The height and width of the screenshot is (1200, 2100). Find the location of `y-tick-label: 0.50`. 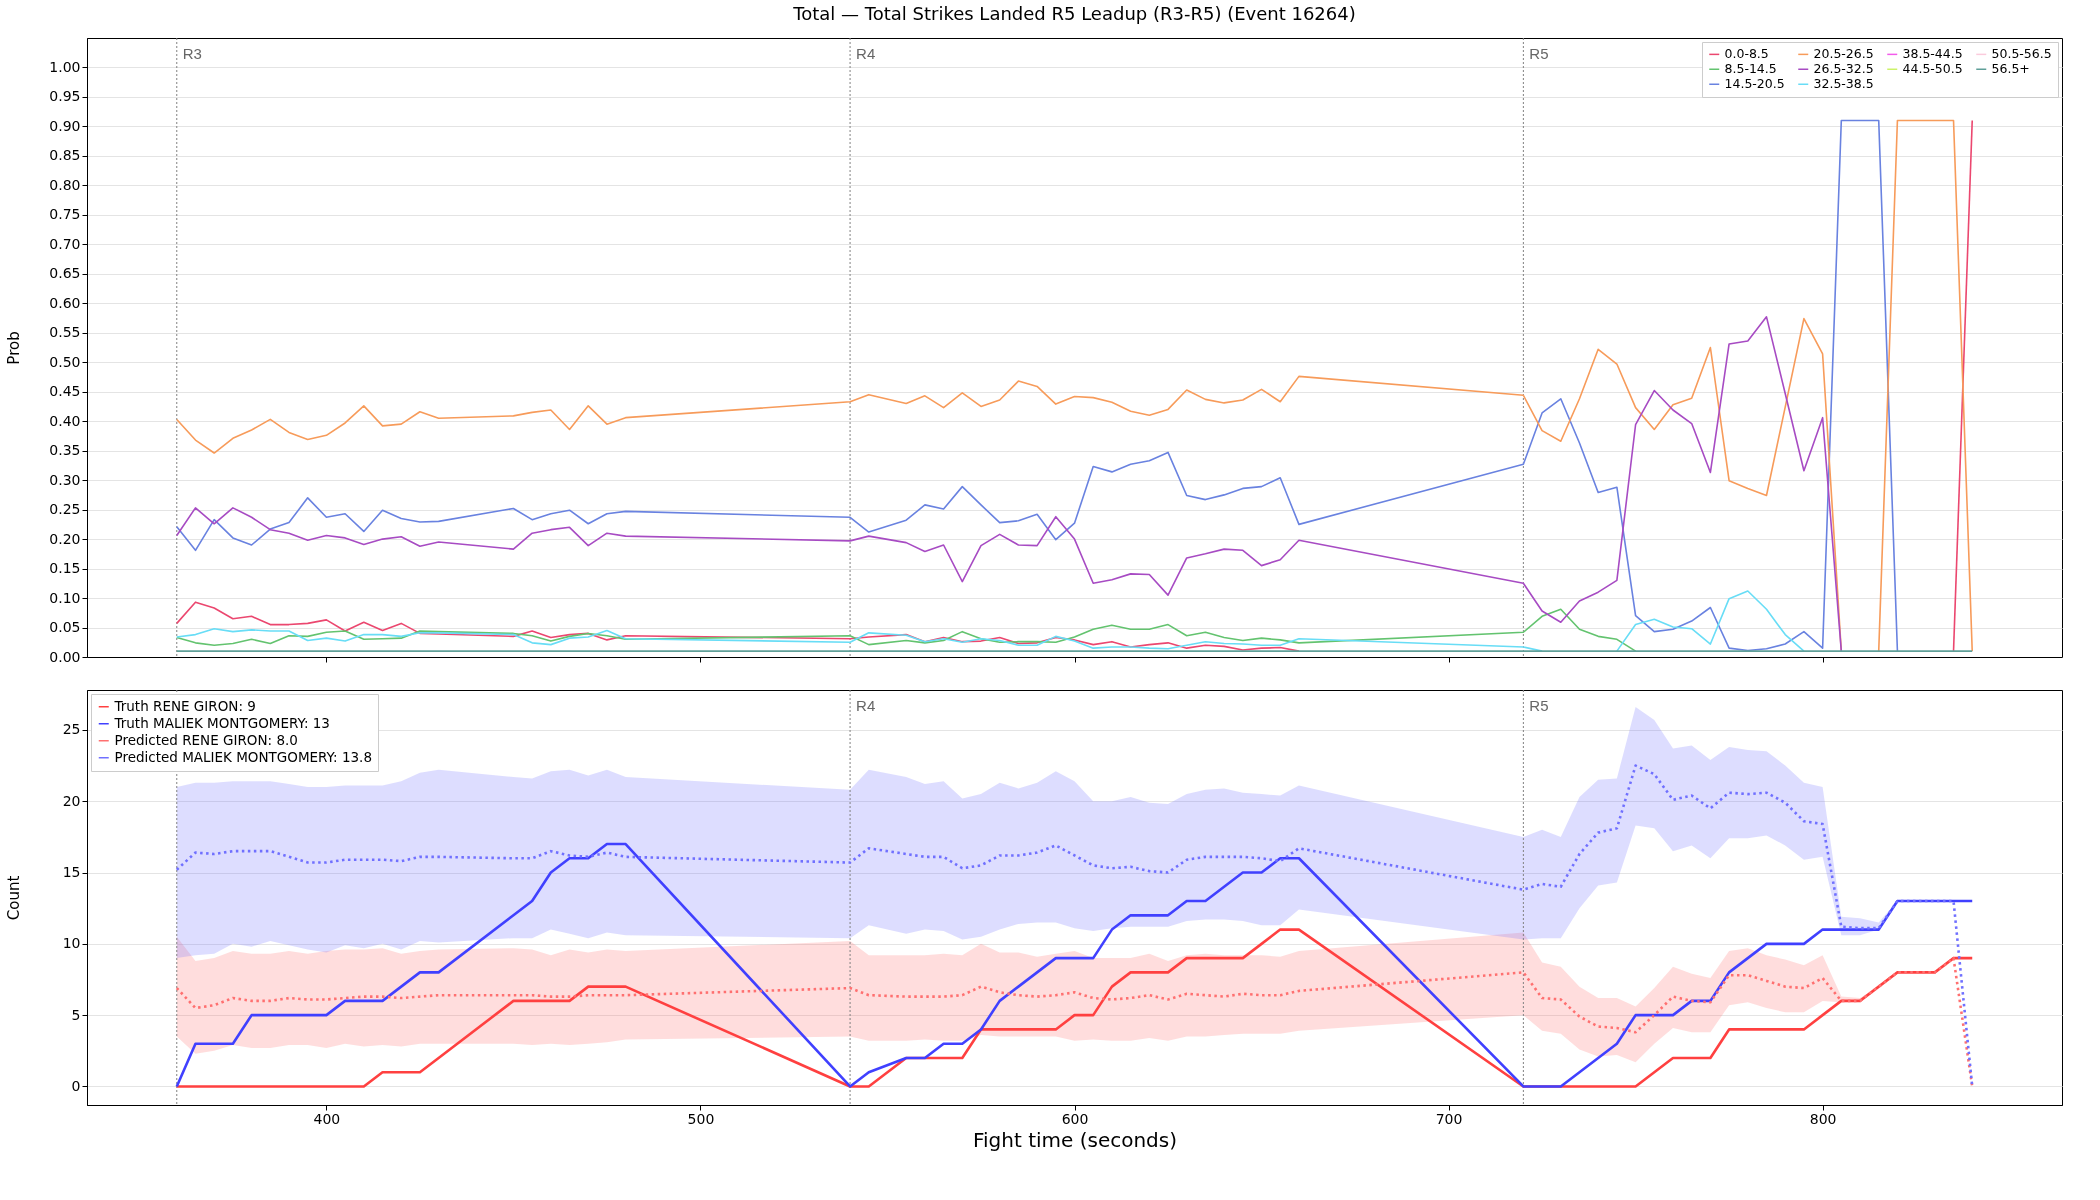

y-tick-label: 0.50 is located at coordinates (65, 361).